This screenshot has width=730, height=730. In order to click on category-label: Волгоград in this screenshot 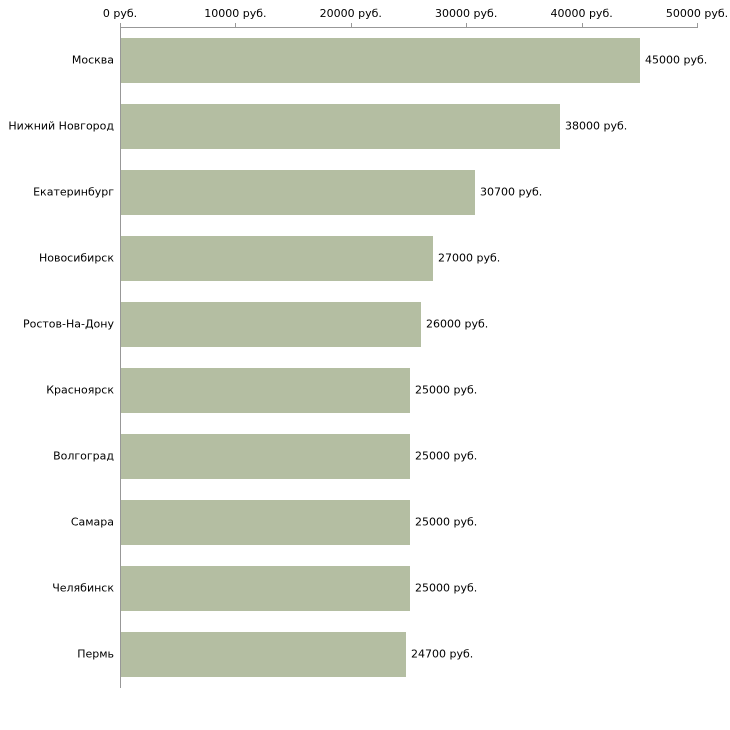, I will do `click(83, 456)`.